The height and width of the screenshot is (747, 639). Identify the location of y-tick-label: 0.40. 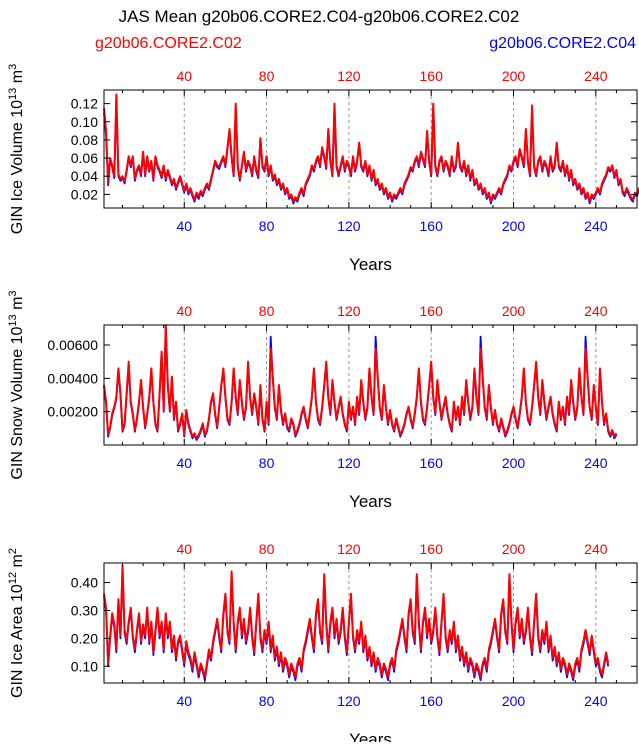
(84, 583).